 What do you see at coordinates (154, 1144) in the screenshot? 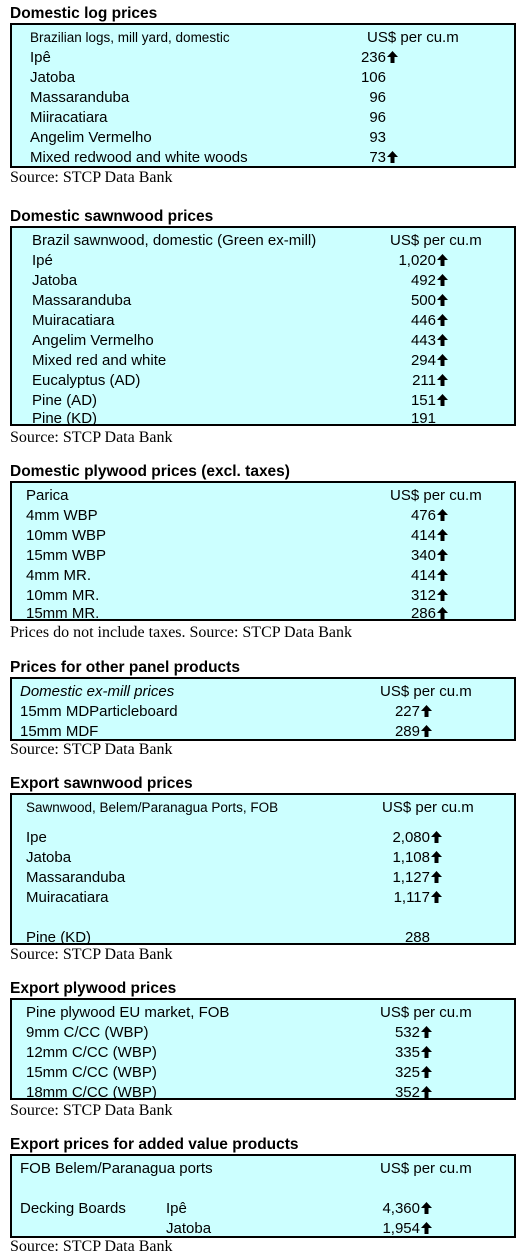
I see `section-title: Export prices for added value products` at bounding box center [154, 1144].